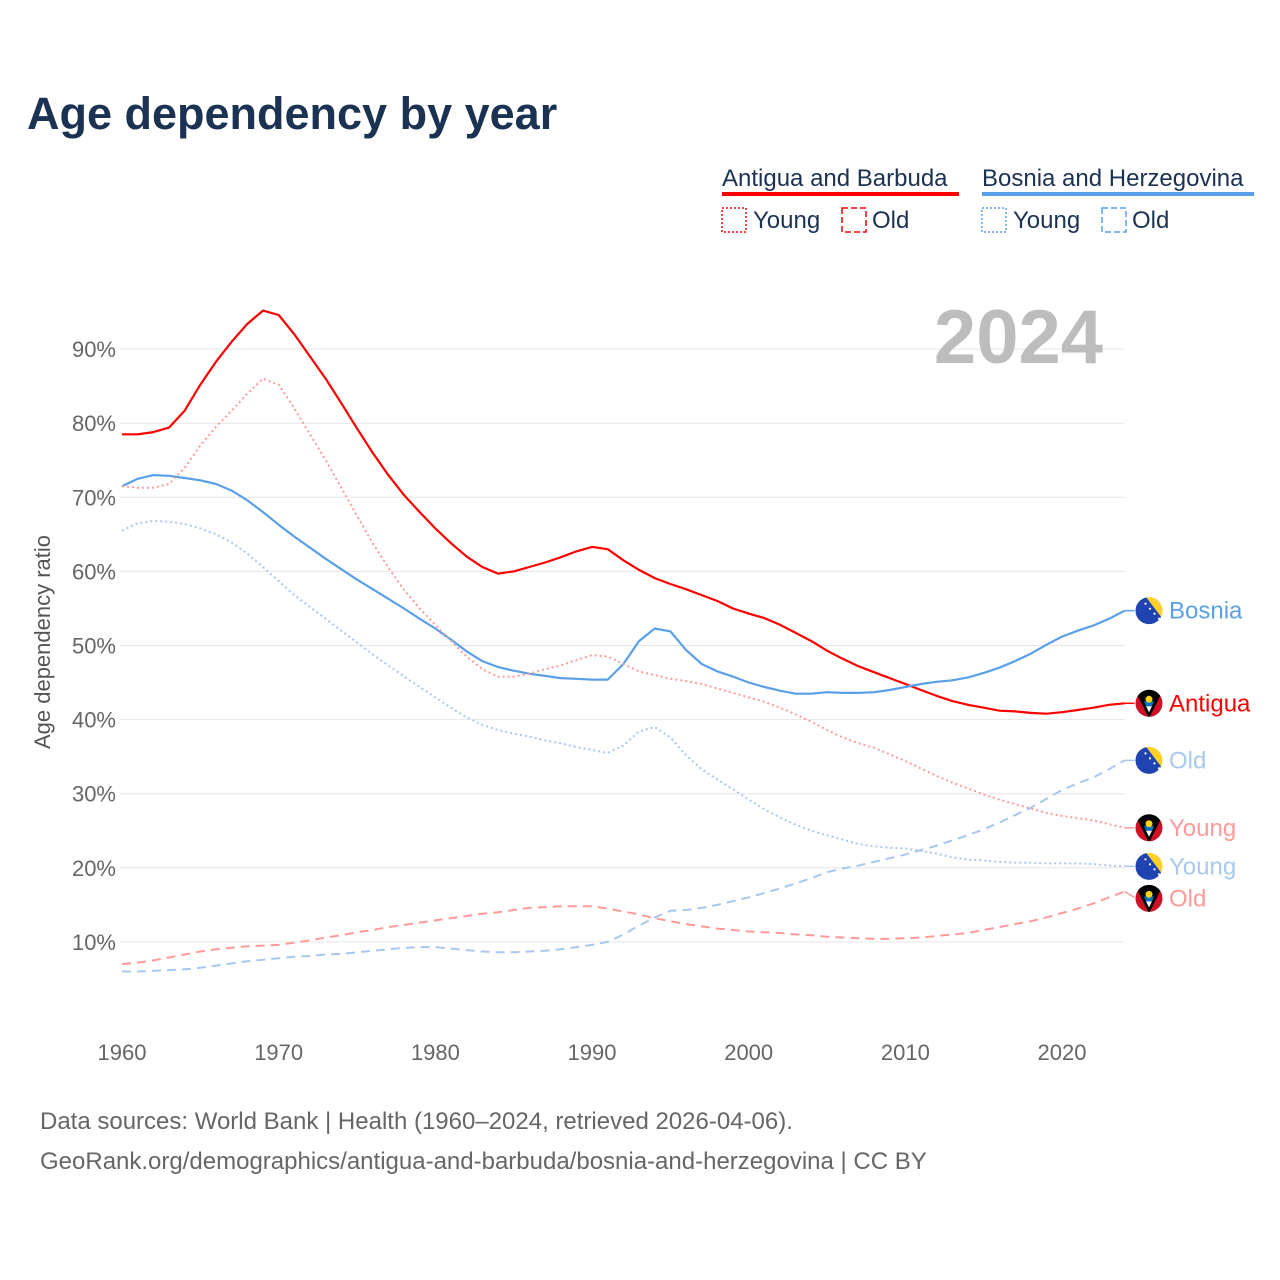  Describe the element at coordinates (905, 1052) in the screenshot. I see `x-tick-label: 2010` at that location.